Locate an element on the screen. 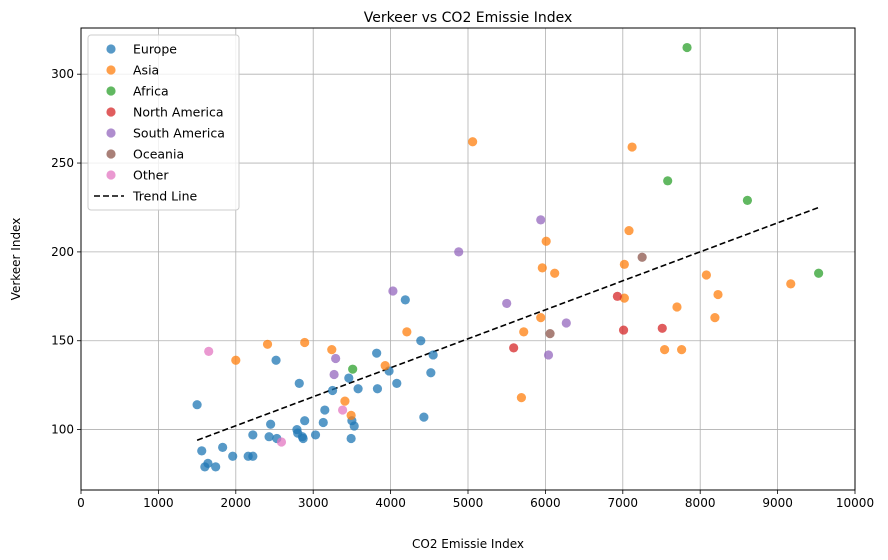 The image size is (888, 560). legend-marker-south-america is located at coordinates (111, 133).